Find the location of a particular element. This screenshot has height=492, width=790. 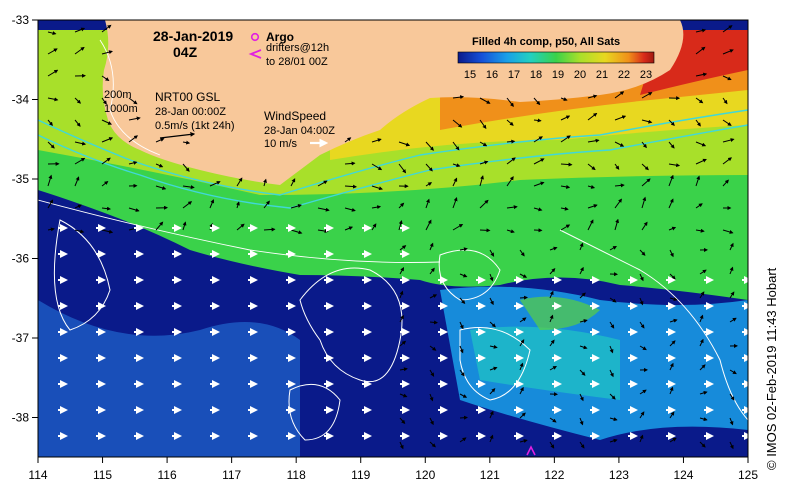

current-legend-scale: 0.5m/s (1kt 24h) is located at coordinates (194, 126).